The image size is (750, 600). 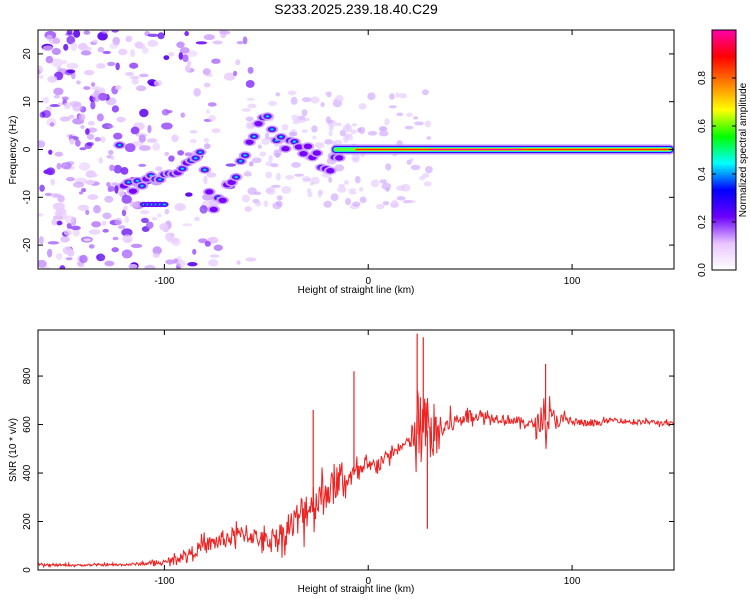 What do you see at coordinates (13, 450) in the screenshot?
I see `snr-y-axis-label: SNR (10 * v/v)` at bounding box center [13, 450].